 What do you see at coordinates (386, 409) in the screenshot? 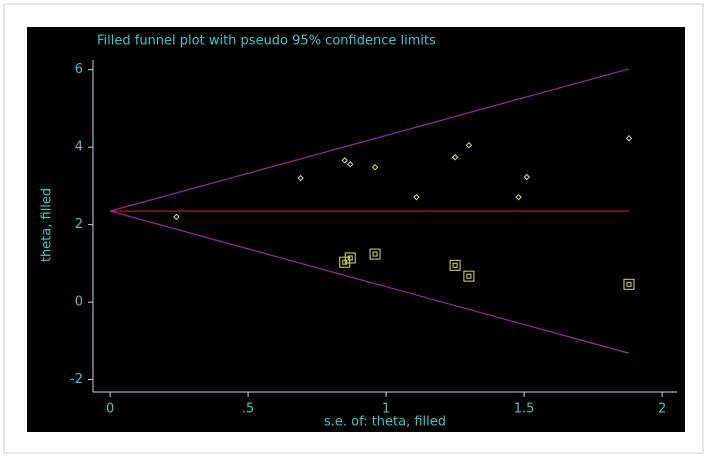
I see `x-tick-label: 1` at bounding box center [386, 409].